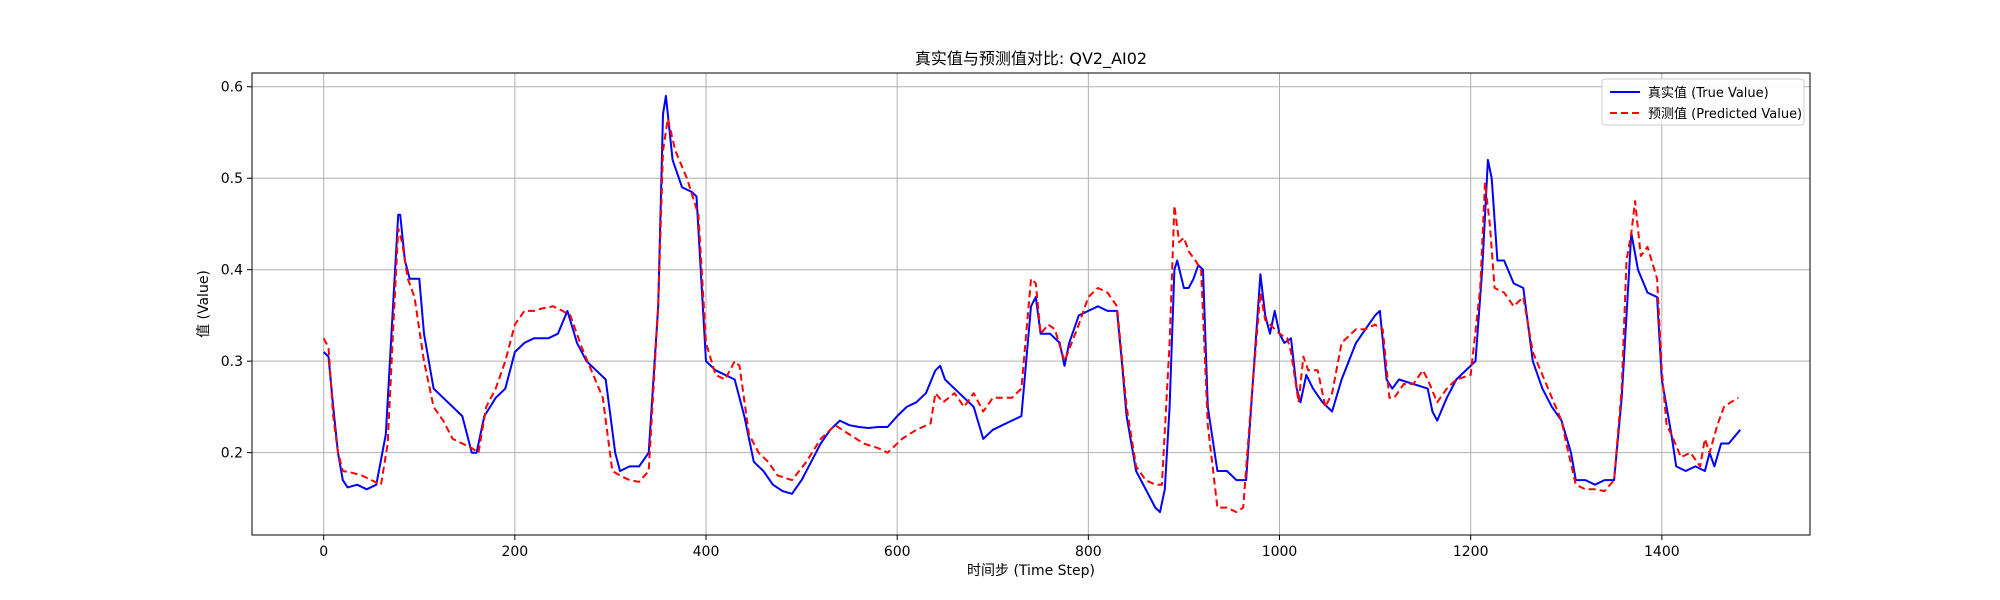 This screenshot has height=600, width=2000. I want to click on x-tick-label: 1200, so click(1471, 552).